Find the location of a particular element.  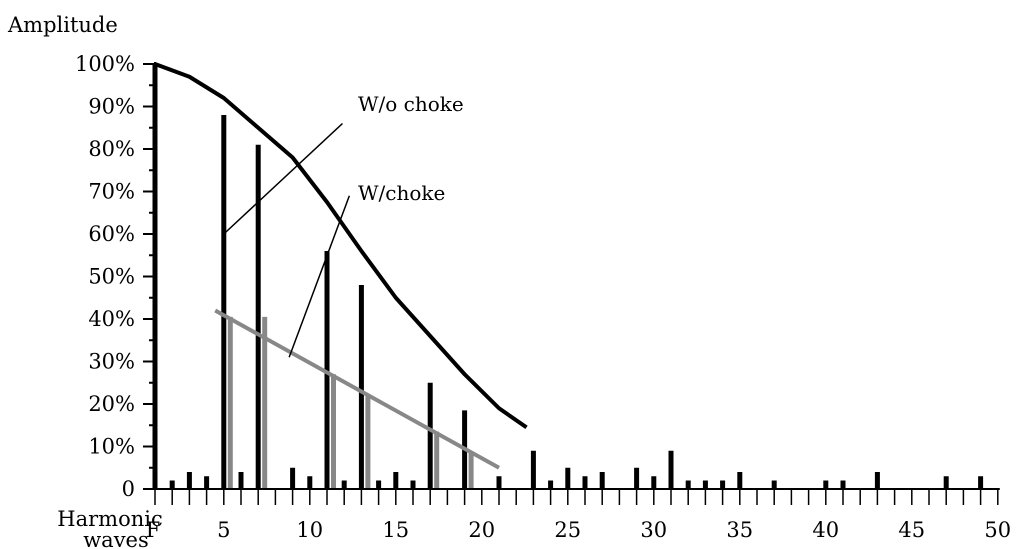

y-tick-label: 80% is located at coordinates (111, 149).